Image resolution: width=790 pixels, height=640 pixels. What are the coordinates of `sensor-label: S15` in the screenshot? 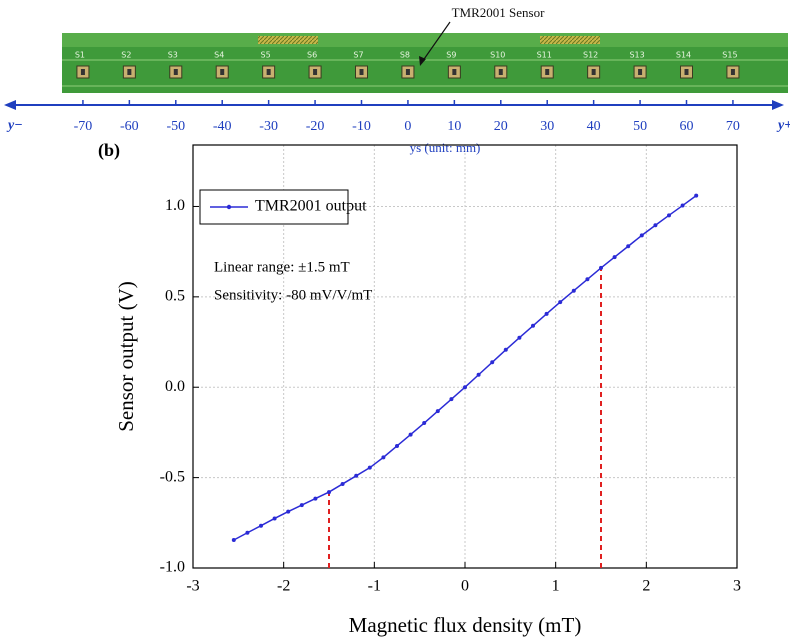 It's located at (729, 55).